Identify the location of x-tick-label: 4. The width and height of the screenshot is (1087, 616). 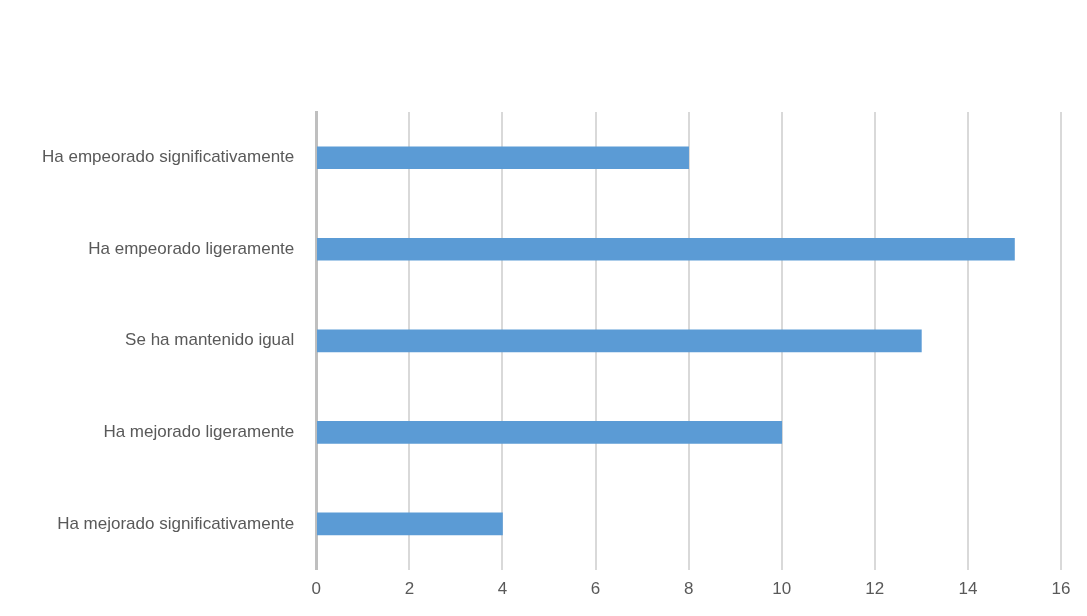
(502, 589).